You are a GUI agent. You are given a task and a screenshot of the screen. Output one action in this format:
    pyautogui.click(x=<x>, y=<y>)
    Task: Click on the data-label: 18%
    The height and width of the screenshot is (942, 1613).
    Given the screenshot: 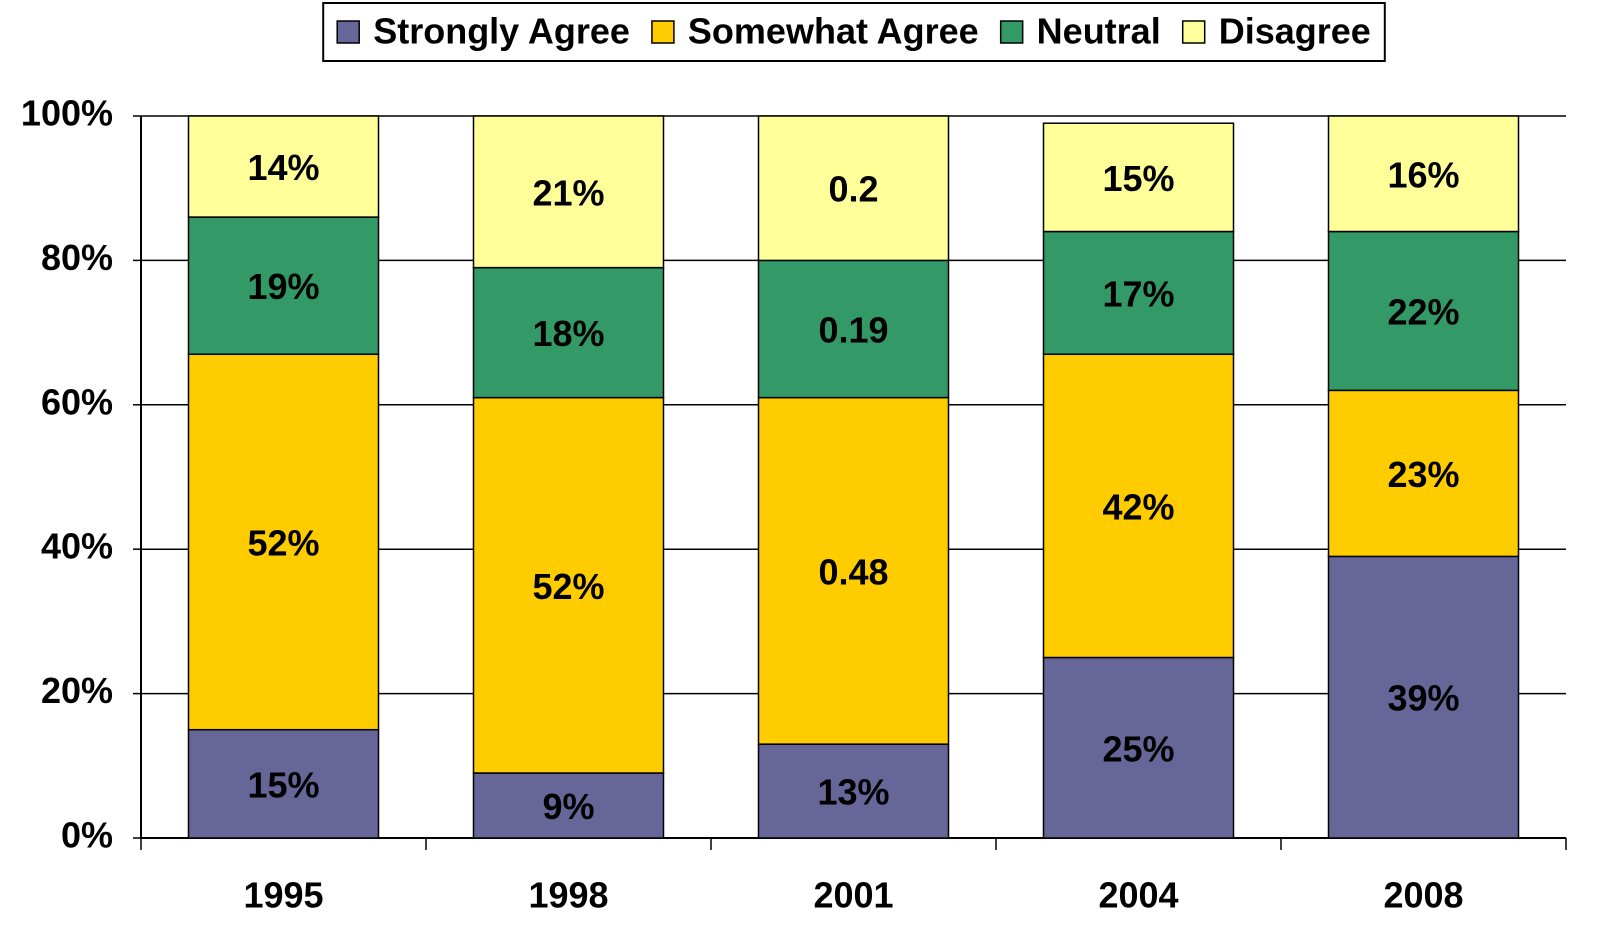 What is the action you would take?
    pyautogui.click(x=568, y=333)
    